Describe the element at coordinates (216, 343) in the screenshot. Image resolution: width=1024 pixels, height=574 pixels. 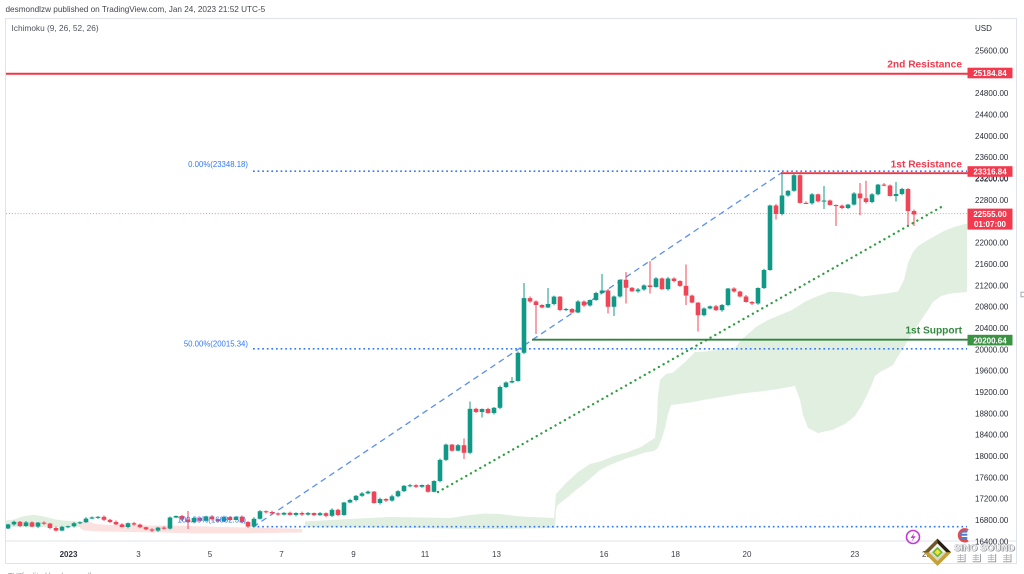
I see `svg-text: 50.00%(20015.34)` at that location.